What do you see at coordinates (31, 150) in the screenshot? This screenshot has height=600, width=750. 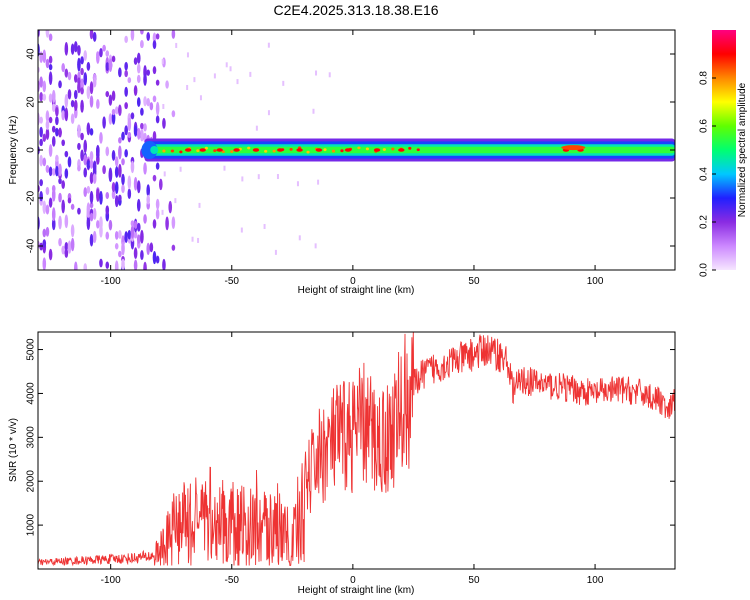 I see `y-tick-label: 0` at bounding box center [31, 150].